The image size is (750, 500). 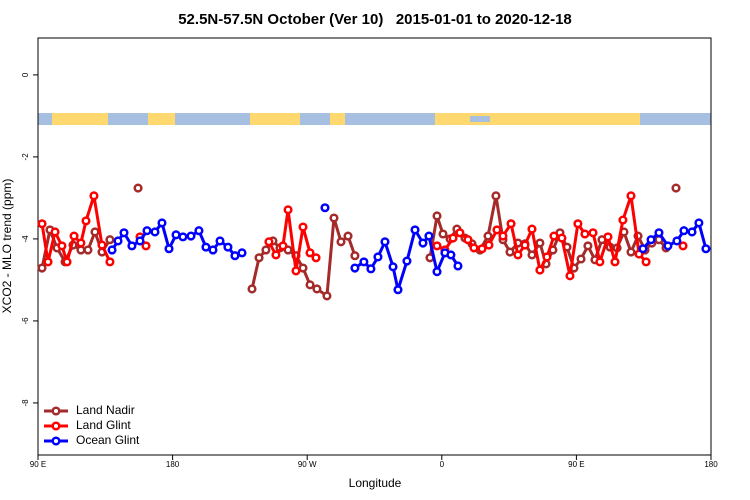 I want to click on legend-label: Land Nadir, so click(x=105, y=410).